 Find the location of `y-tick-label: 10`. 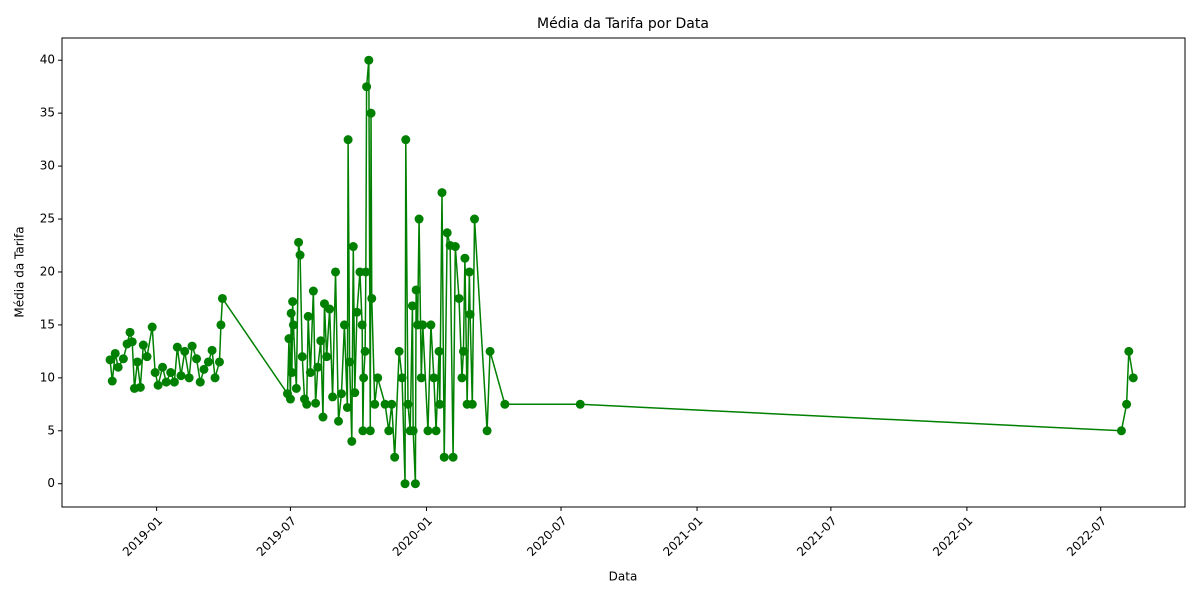

y-tick-label: 10 is located at coordinates (47, 377).